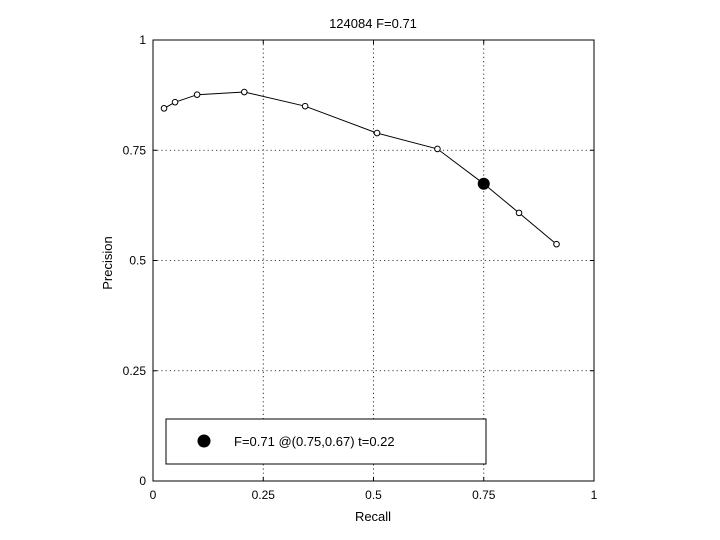  Describe the element at coordinates (483, 183) in the screenshot. I see `best-f-point` at that location.